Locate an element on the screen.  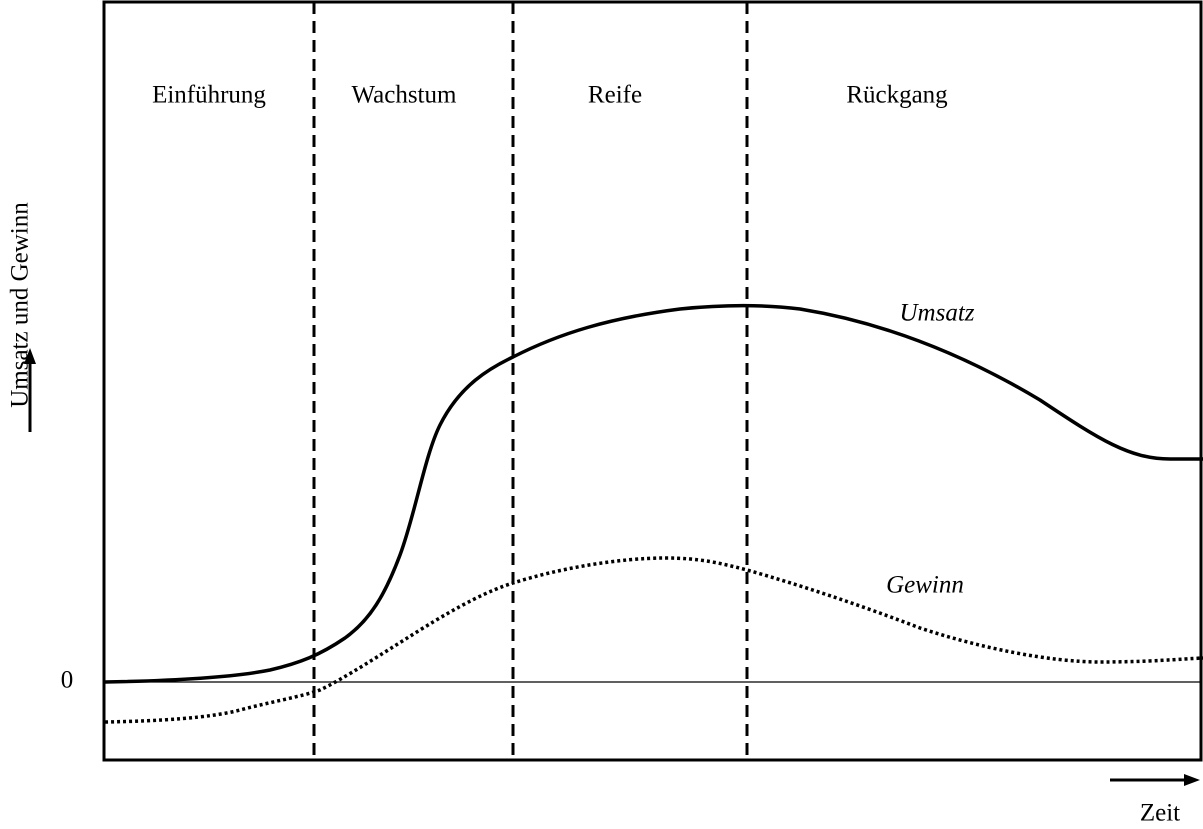
phase-label: Wachstum is located at coordinates (404, 95).